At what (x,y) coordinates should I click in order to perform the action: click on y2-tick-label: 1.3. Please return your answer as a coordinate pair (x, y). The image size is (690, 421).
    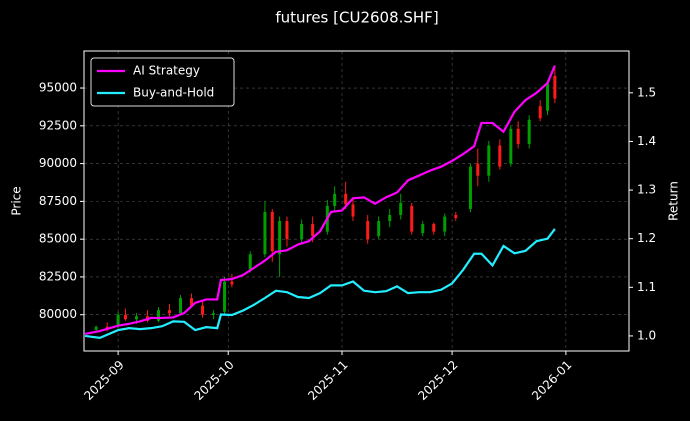
    Looking at the image, I should click on (646, 190).